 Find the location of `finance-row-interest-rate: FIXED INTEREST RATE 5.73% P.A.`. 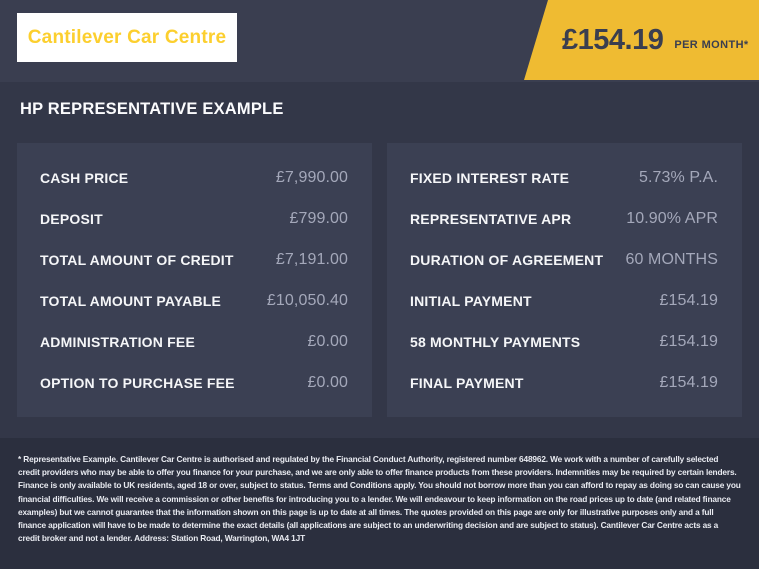

finance-row-interest-rate: FIXED INTEREST RATE 5.73% P.A. is located at coordinates (564, 177).